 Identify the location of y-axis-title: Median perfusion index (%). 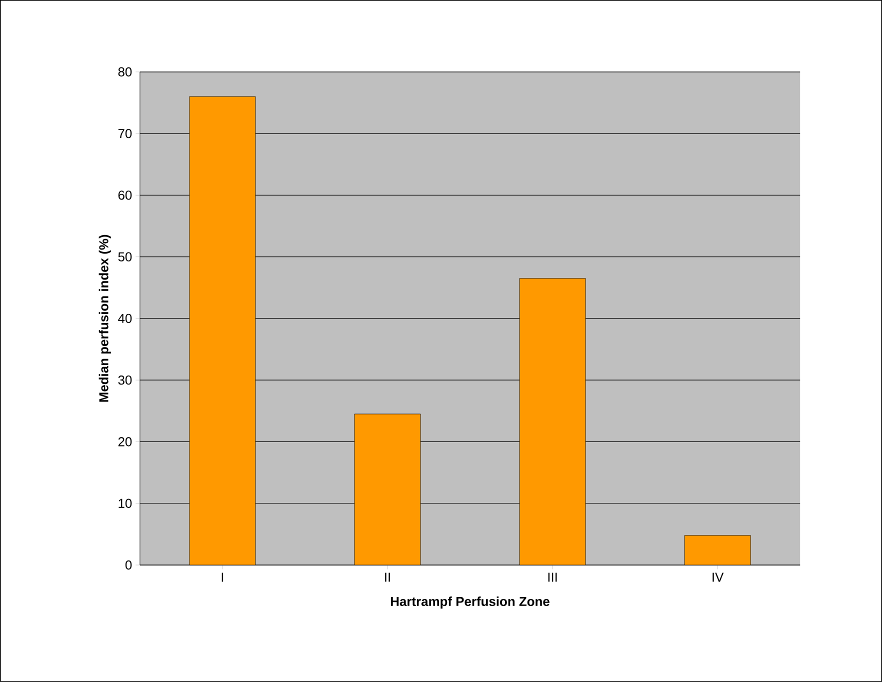
(104, 318).